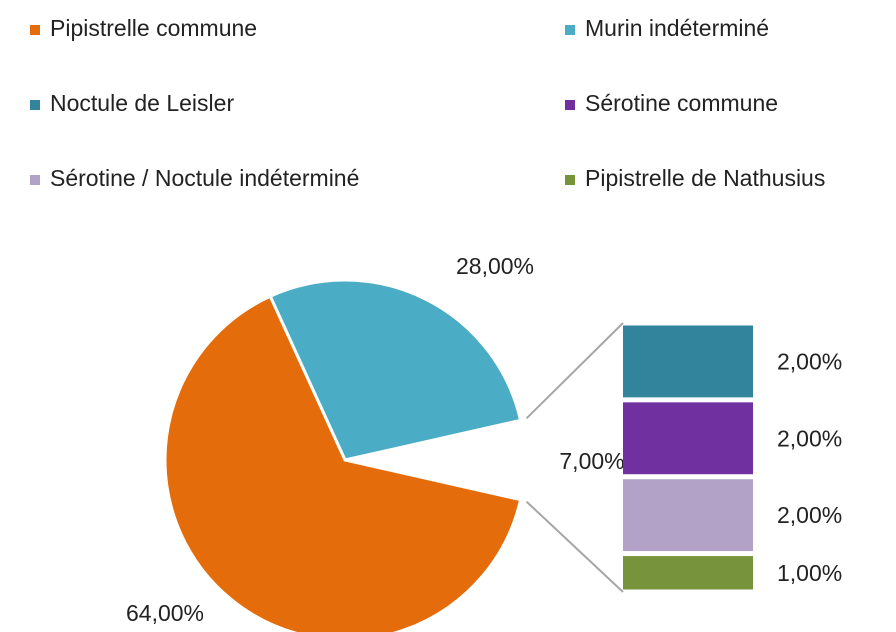  What do you see at coordinates (165, 613) in the screenshot?
I see `data-label: 64,00%` at bounding box center [165, 613].